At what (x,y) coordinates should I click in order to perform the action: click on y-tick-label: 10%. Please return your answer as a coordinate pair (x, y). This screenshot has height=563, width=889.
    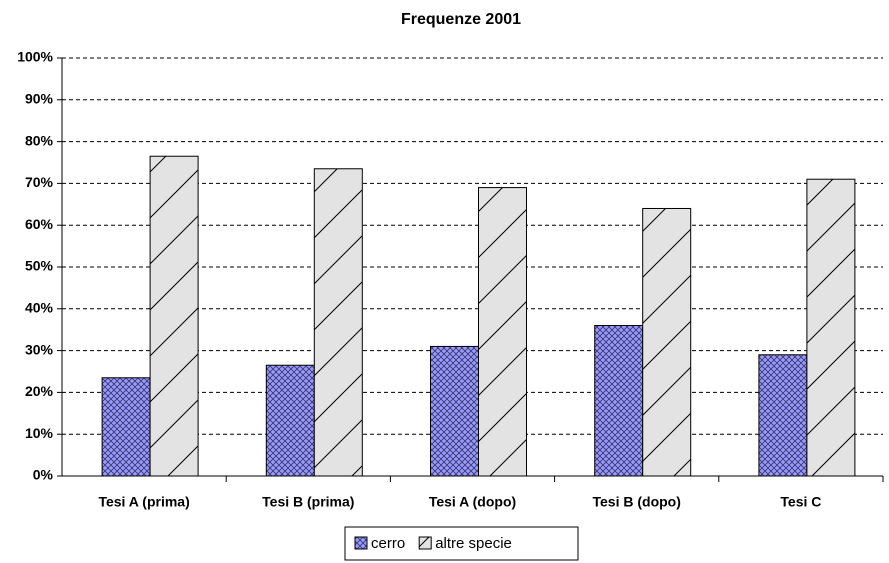
    Looking at the image, I should click on (39, 433).